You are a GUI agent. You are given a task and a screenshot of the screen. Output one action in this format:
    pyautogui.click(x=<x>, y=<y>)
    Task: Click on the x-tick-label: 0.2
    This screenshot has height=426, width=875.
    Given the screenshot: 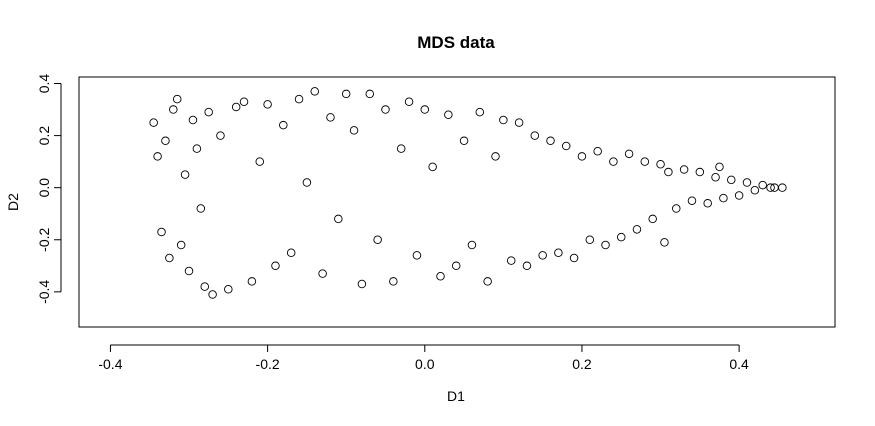 What is the action you would take?
    pyautogui.click(x=582, y=364)
    